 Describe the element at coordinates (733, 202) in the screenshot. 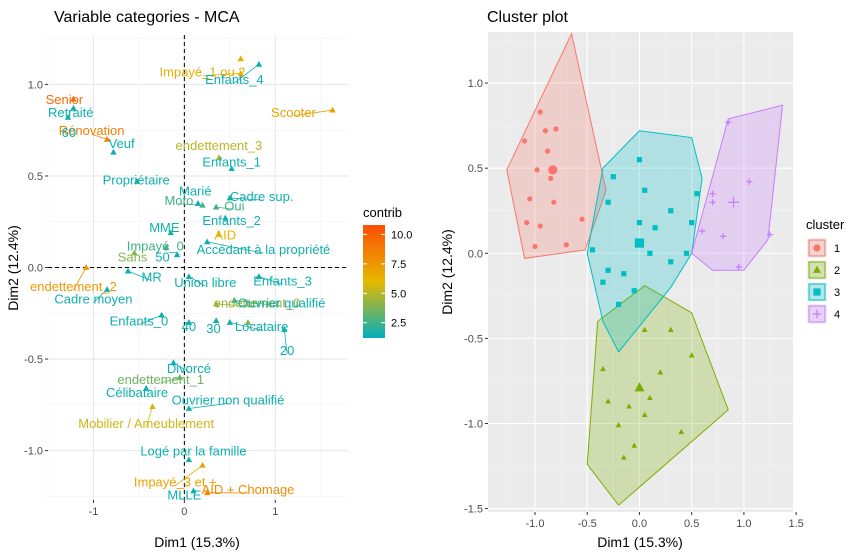

I see `cluster-4-centroid` at that location.